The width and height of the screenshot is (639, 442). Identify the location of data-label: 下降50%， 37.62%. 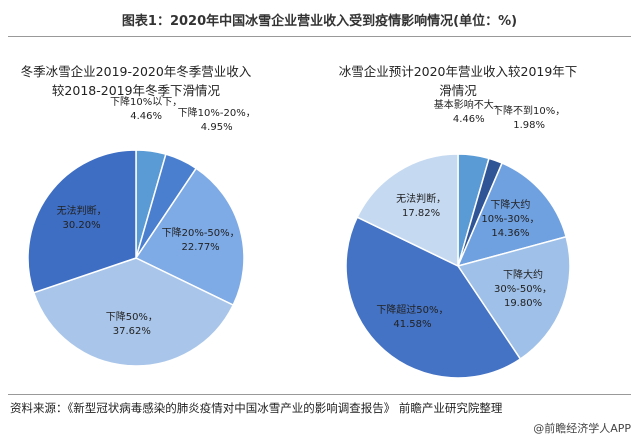
(132, 325).